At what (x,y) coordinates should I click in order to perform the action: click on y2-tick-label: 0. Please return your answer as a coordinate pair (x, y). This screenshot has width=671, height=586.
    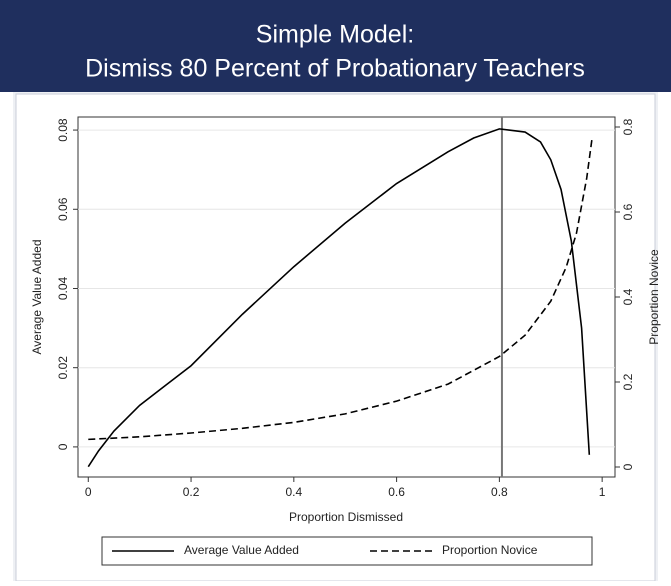
    Looking at the image, I should click on (628, 466).